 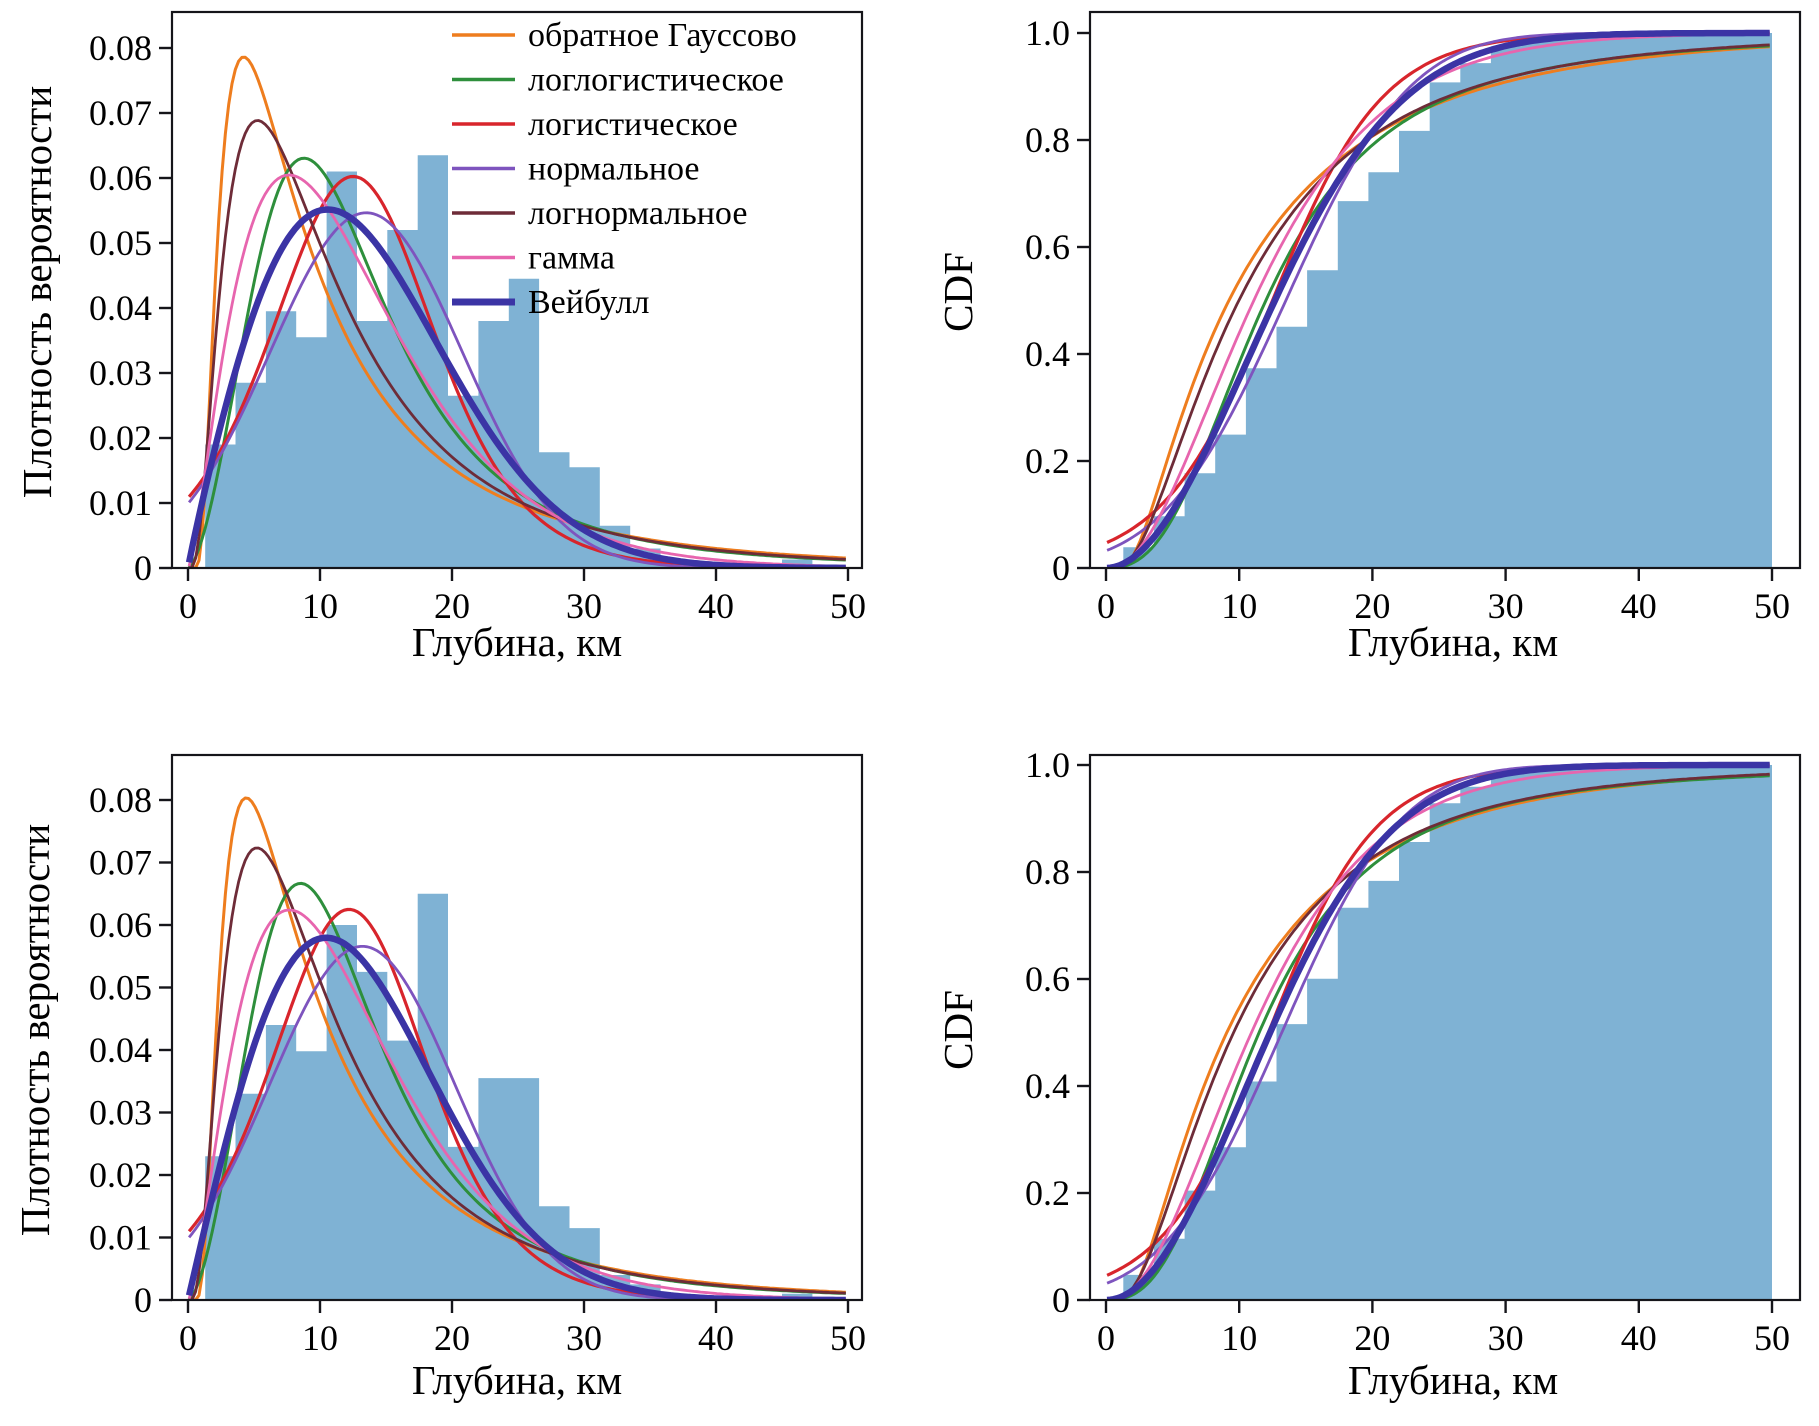 What do you see at coordinates (614, 169) in the screenshot?
I see `legend-label: нормальное` at bounding box center [614, 169].